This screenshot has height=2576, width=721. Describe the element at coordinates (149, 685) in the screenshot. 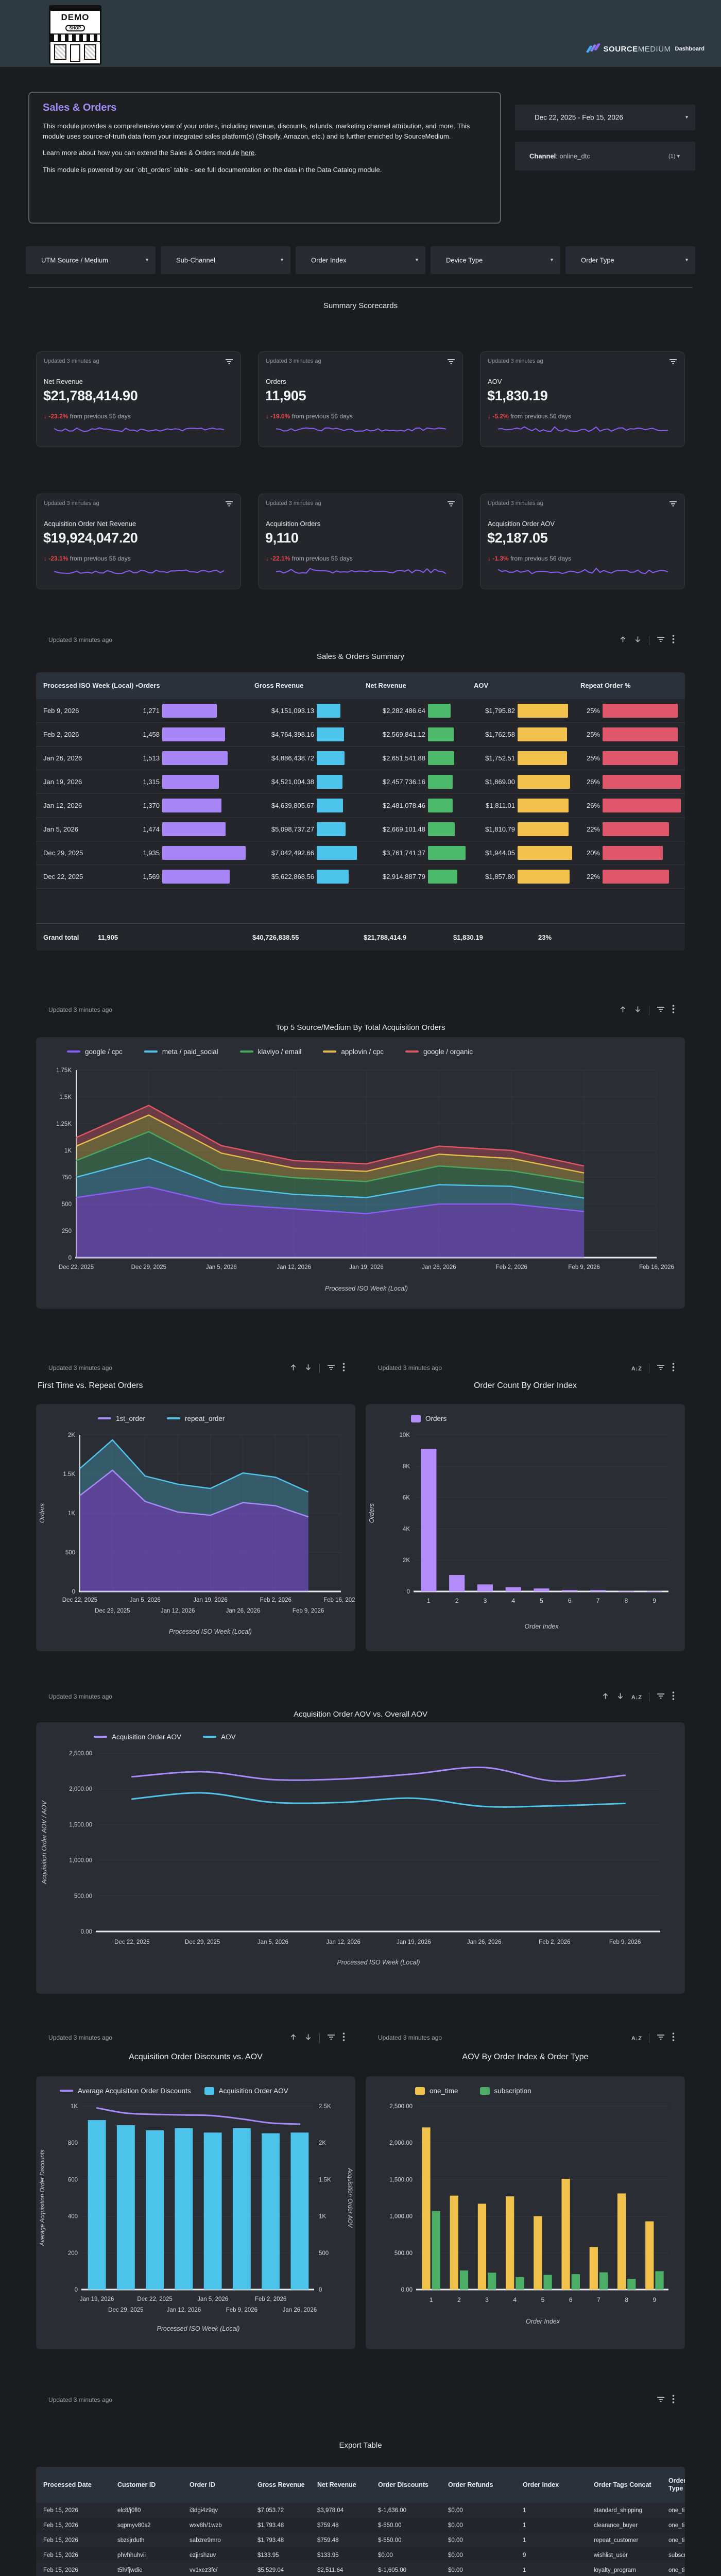

I see `summary-column-header: Orders` at that location.